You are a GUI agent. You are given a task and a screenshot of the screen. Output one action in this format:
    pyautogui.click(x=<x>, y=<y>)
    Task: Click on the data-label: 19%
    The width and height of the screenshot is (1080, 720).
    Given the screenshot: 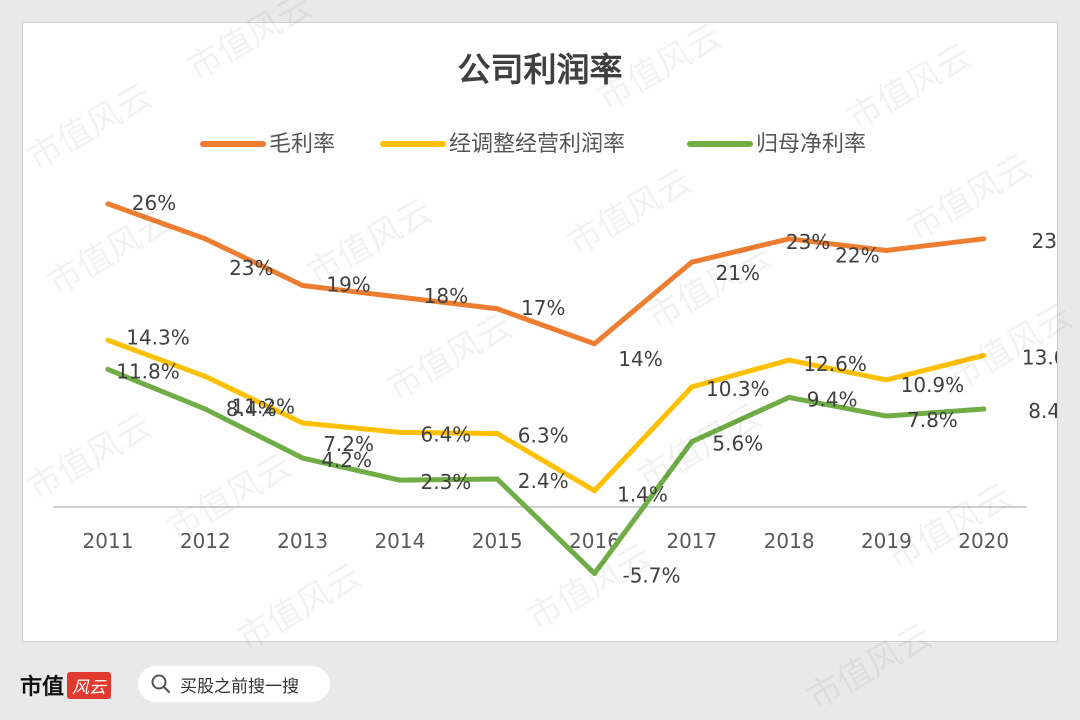 What is the action you would take?
    pyautogui.click(x=348, y=284)
    